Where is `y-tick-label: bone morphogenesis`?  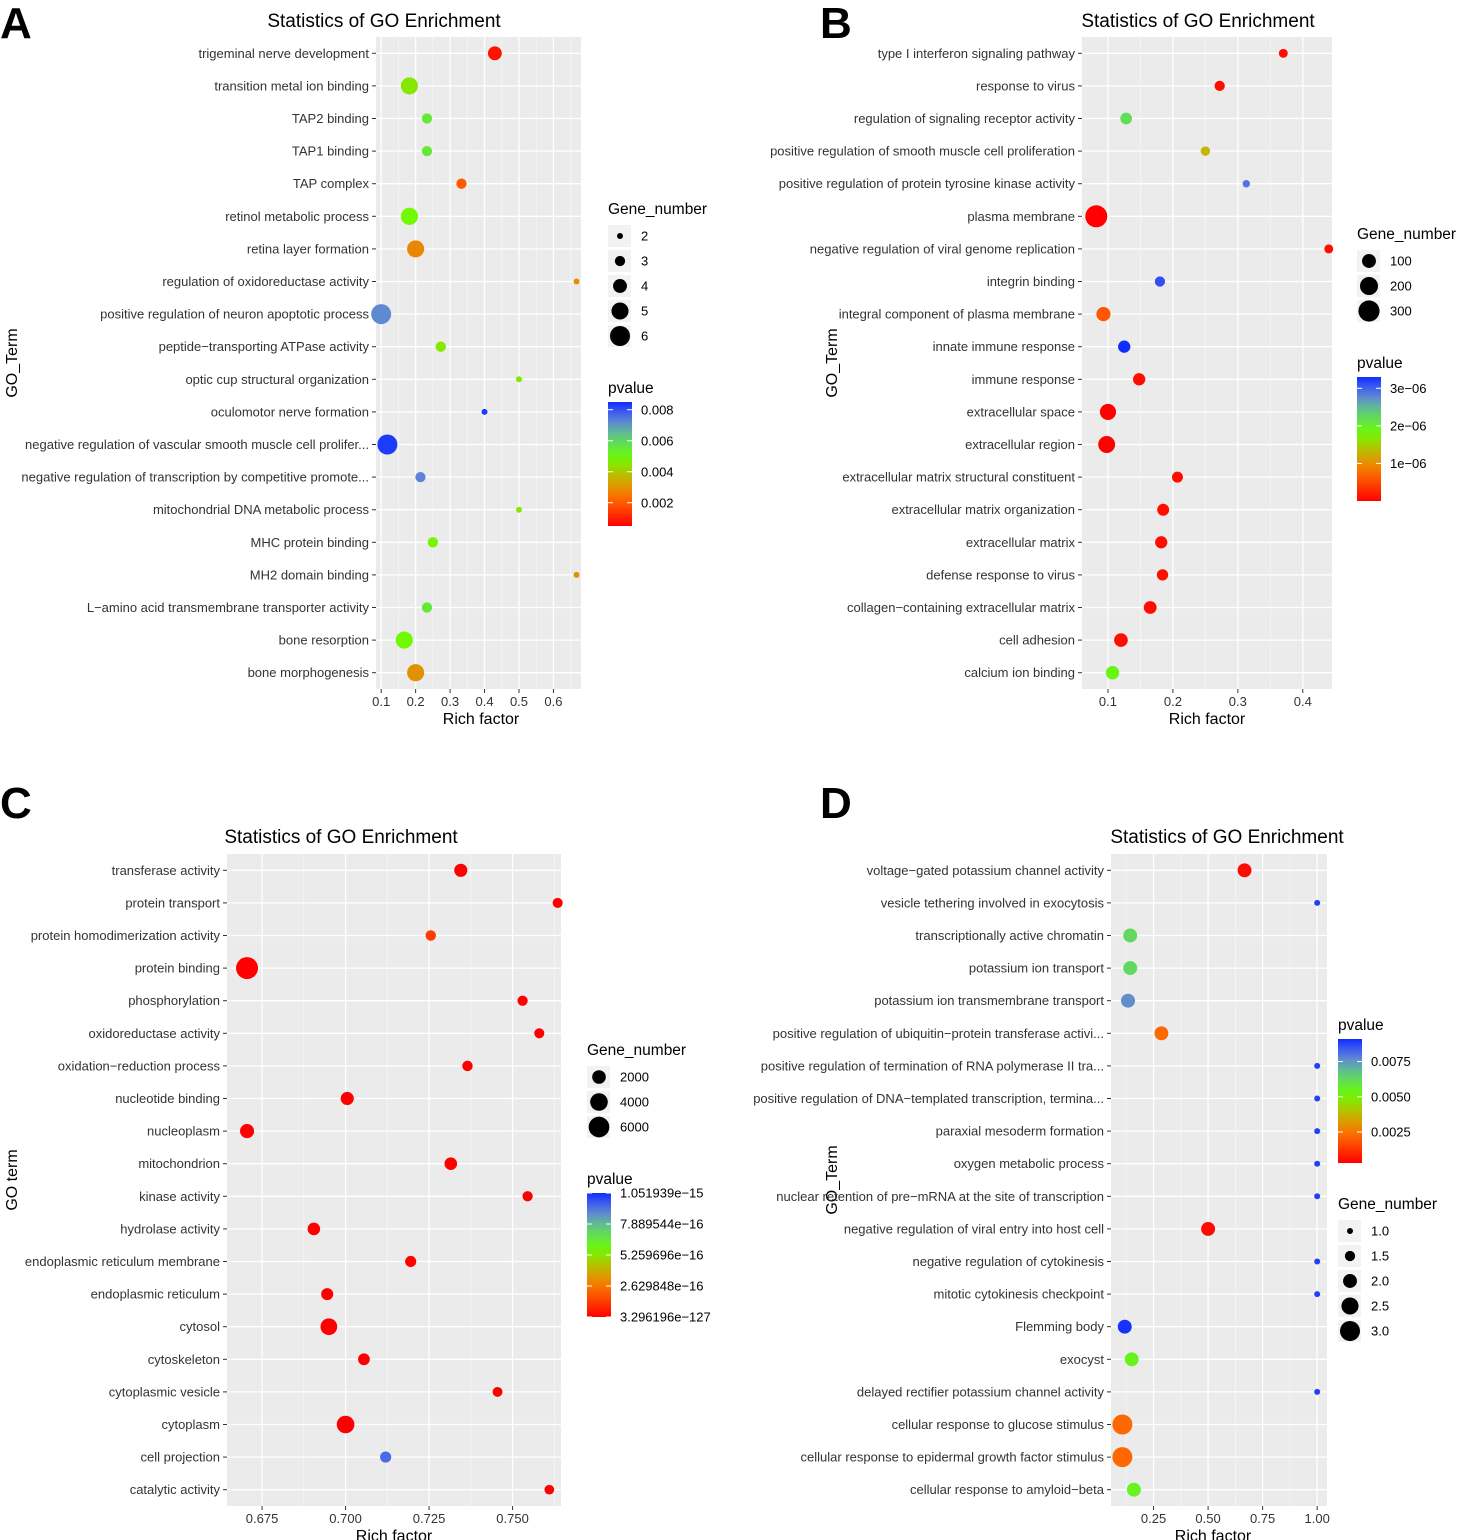 y-tick-label: bone morphogenesis is located at coordinates (309, 672).